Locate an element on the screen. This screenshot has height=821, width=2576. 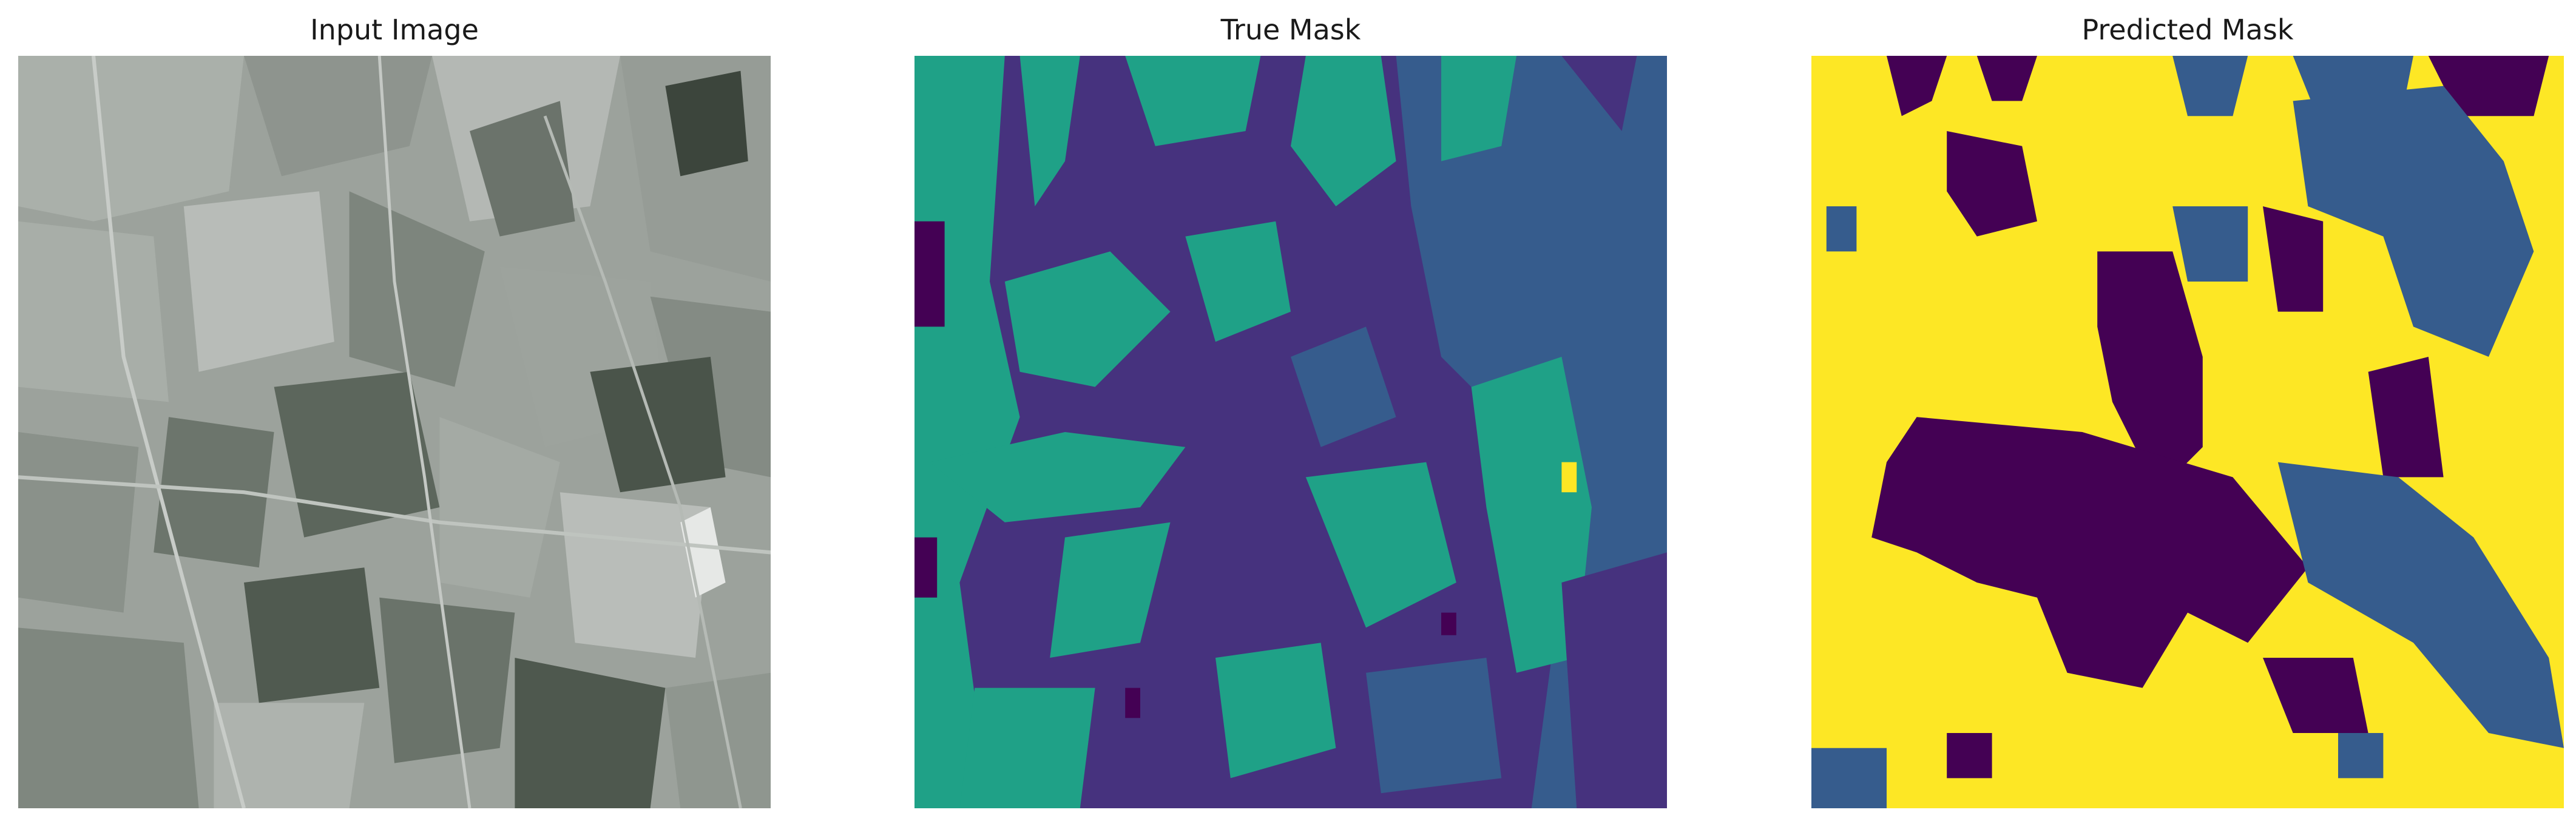
panel-title-true-mask: True Mask is located at coordinates (1290, 29).